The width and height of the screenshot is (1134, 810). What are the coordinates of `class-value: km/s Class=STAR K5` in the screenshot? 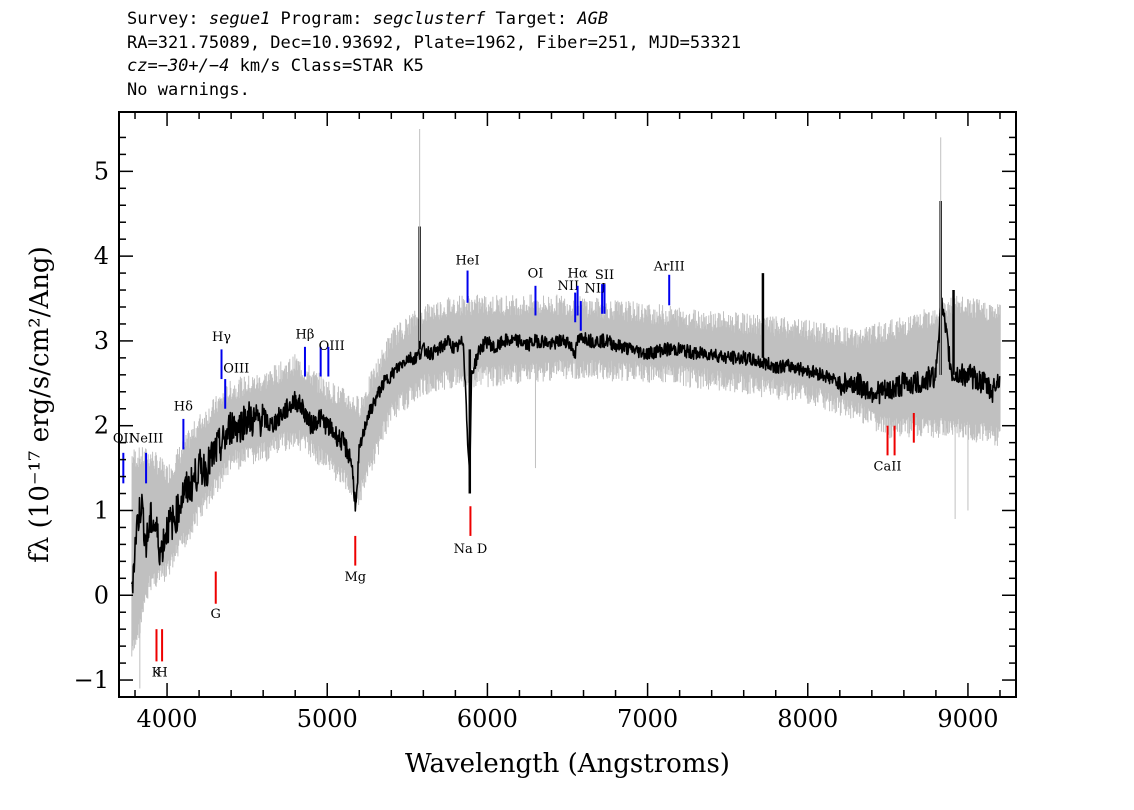 It's located at (326, 66).